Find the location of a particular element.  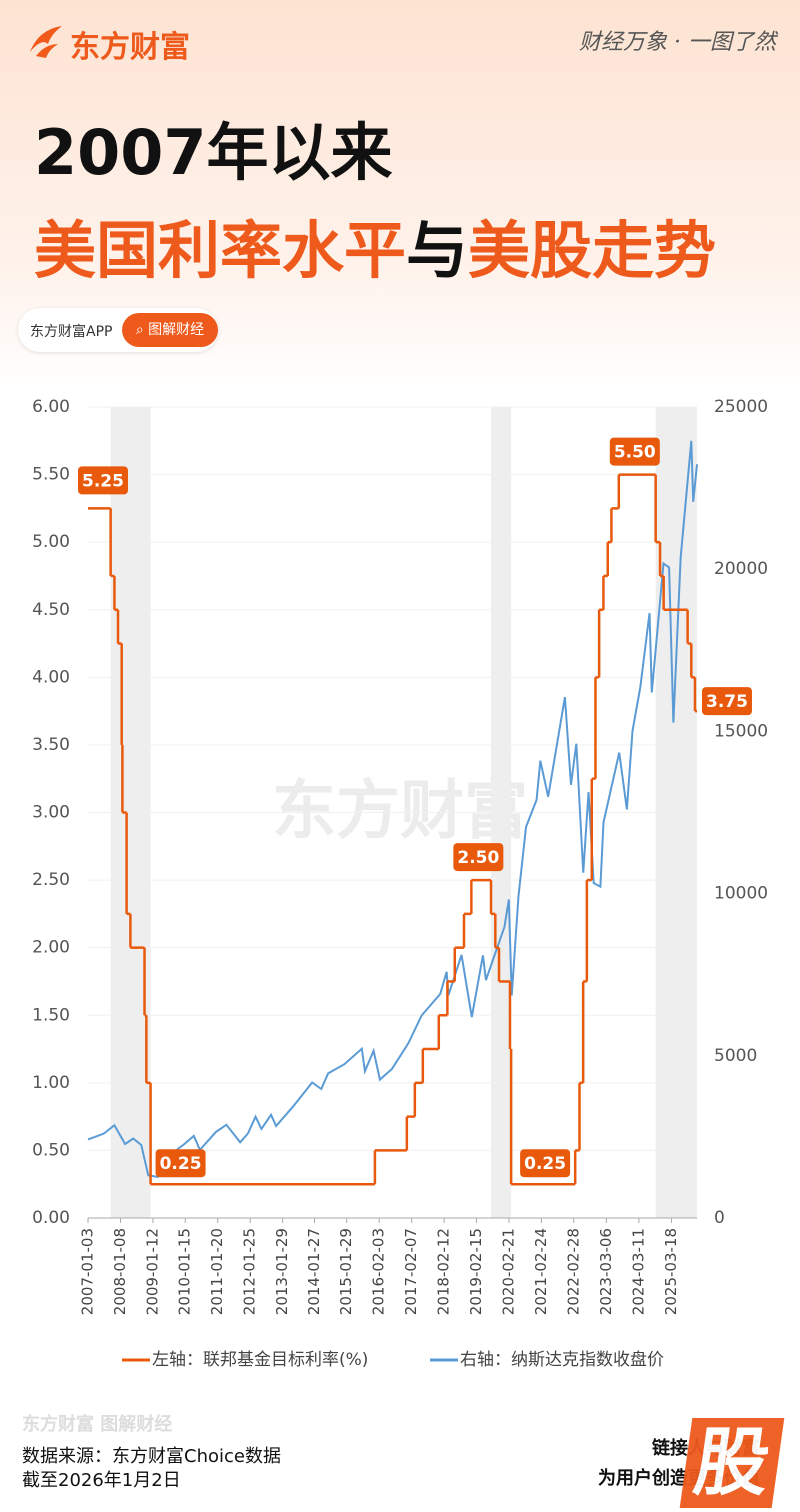

tag-text: 图解财经 is located at coordinates (176, 330).